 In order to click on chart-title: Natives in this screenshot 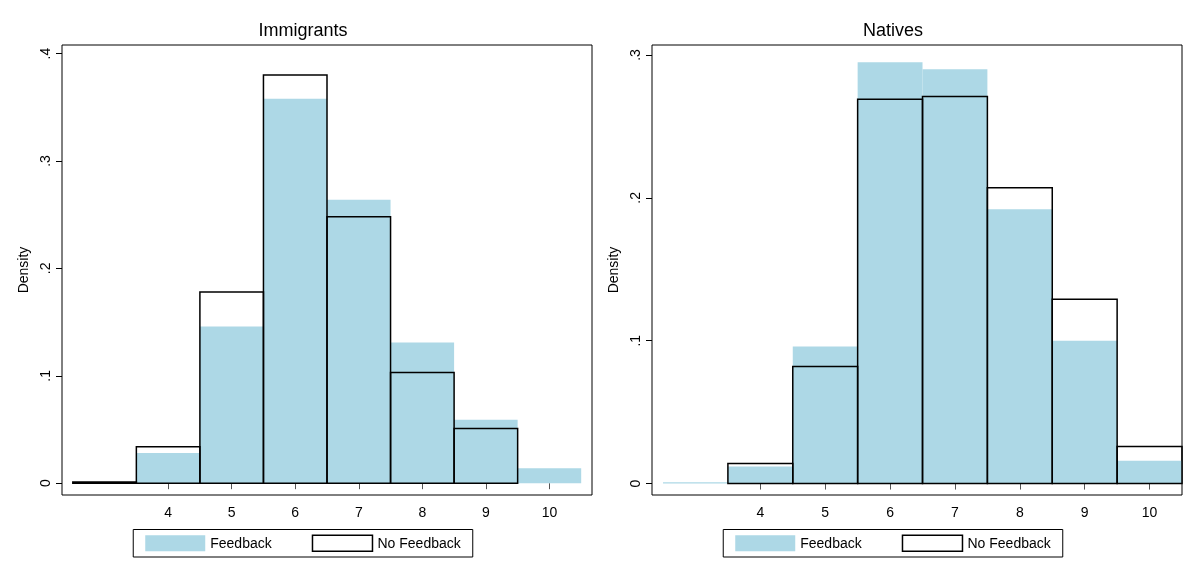, I will do `click(893, 30)`.